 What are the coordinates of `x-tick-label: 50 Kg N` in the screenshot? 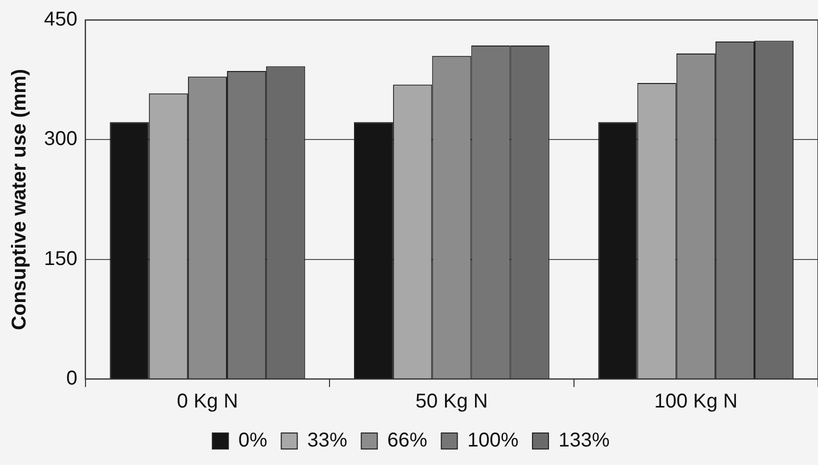 It's located at (452, 401).